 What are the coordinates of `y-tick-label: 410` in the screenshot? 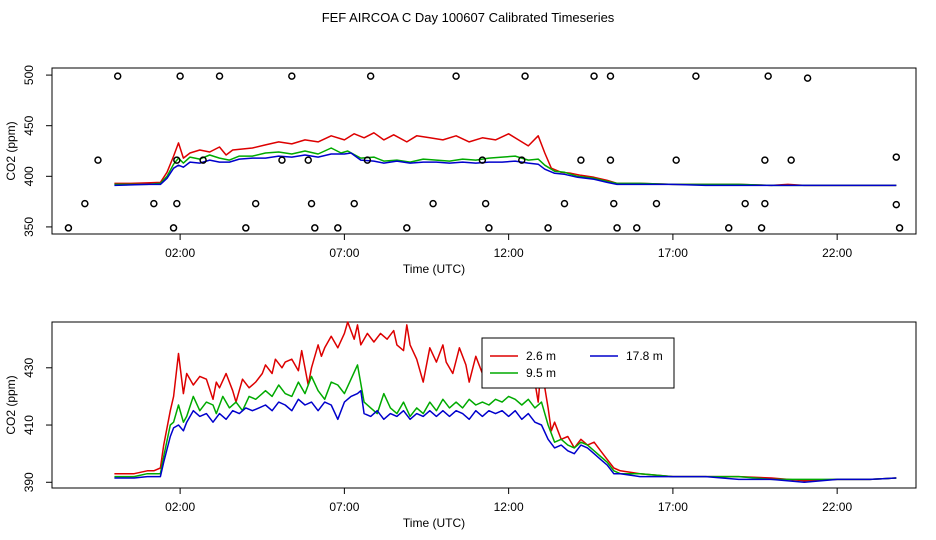 It's located at (29, 425).